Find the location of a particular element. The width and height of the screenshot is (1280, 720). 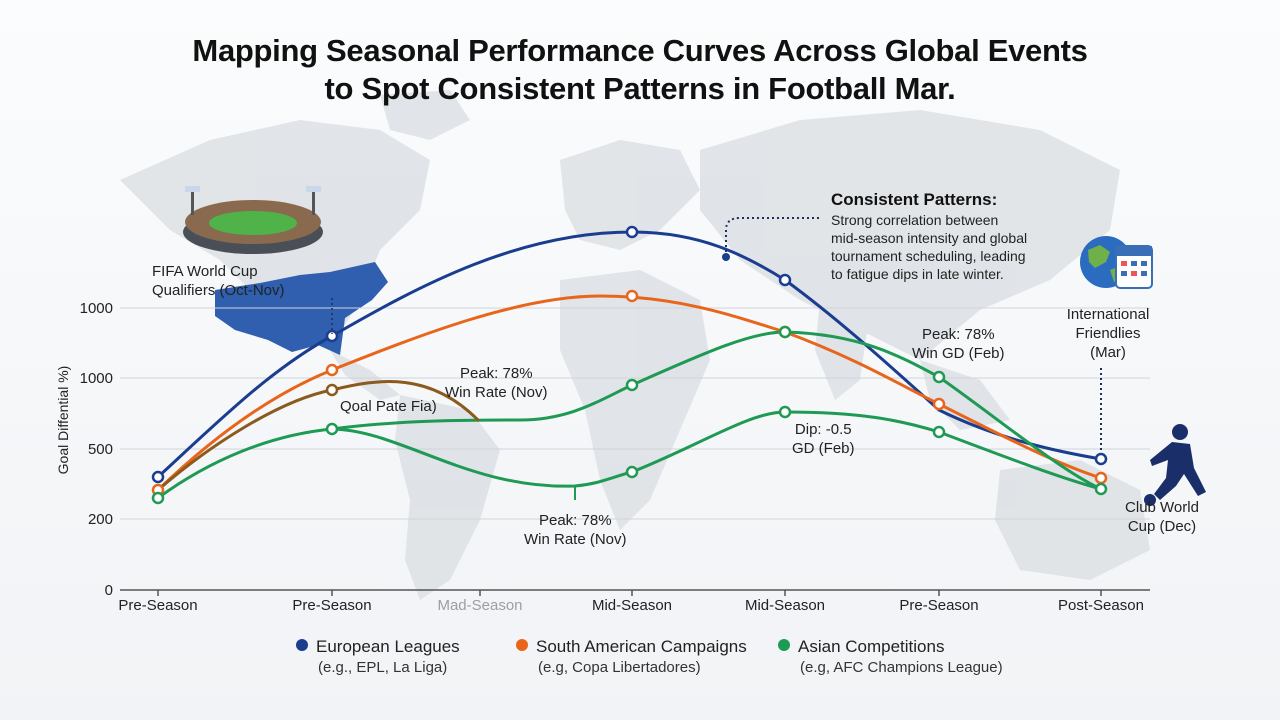

globe-calendar-icon is located at coordinates (1116, 262).